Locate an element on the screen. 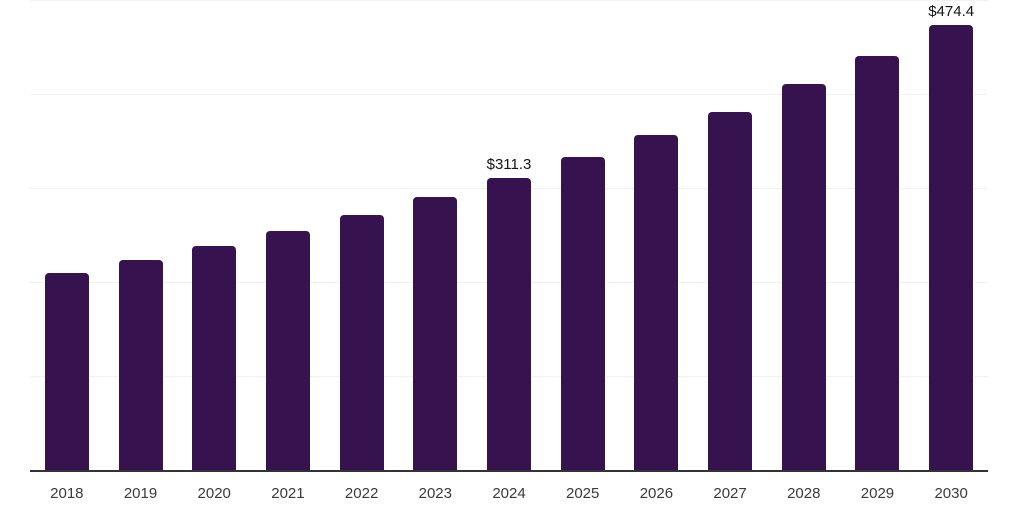 Image resolution: width=1024 pixels, height=512 pixels. bar-2018 is located at coordinates (66, 372).